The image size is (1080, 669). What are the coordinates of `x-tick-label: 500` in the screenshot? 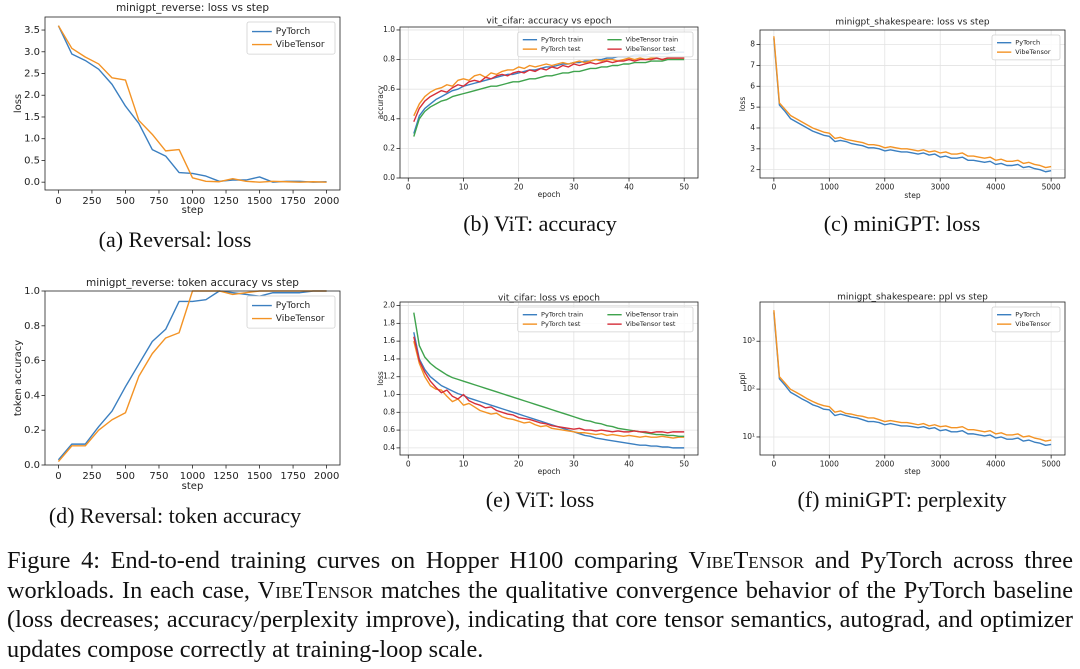 It's located at (125, 201).